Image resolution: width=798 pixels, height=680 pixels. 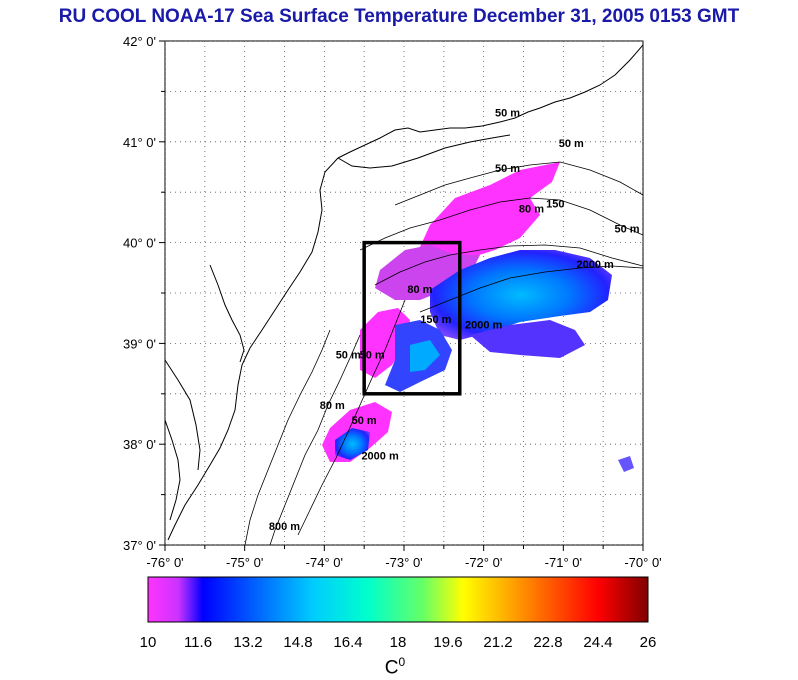 I want to click on colorbar-tick-label: 10, so click(x=148, y=642).